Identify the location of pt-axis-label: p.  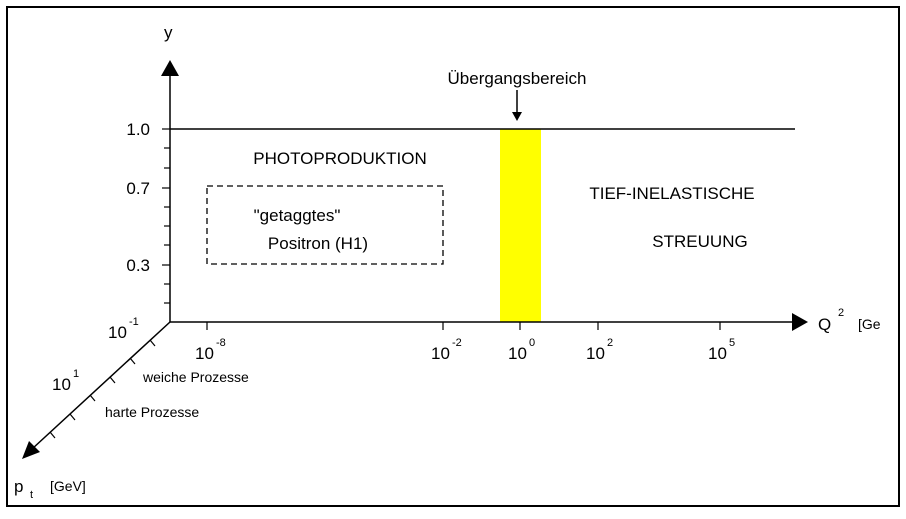
(18, 486).